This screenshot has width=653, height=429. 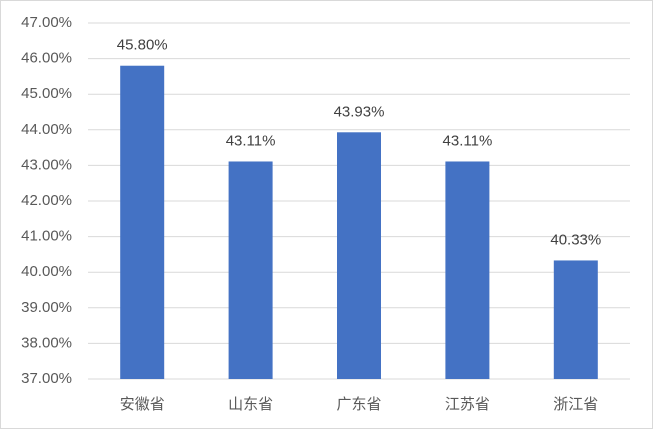 What do you see at coordinates (46, 200) in the screenshot?
I see `y-tick-label: 42.00%` at bounding box center [46, 200].